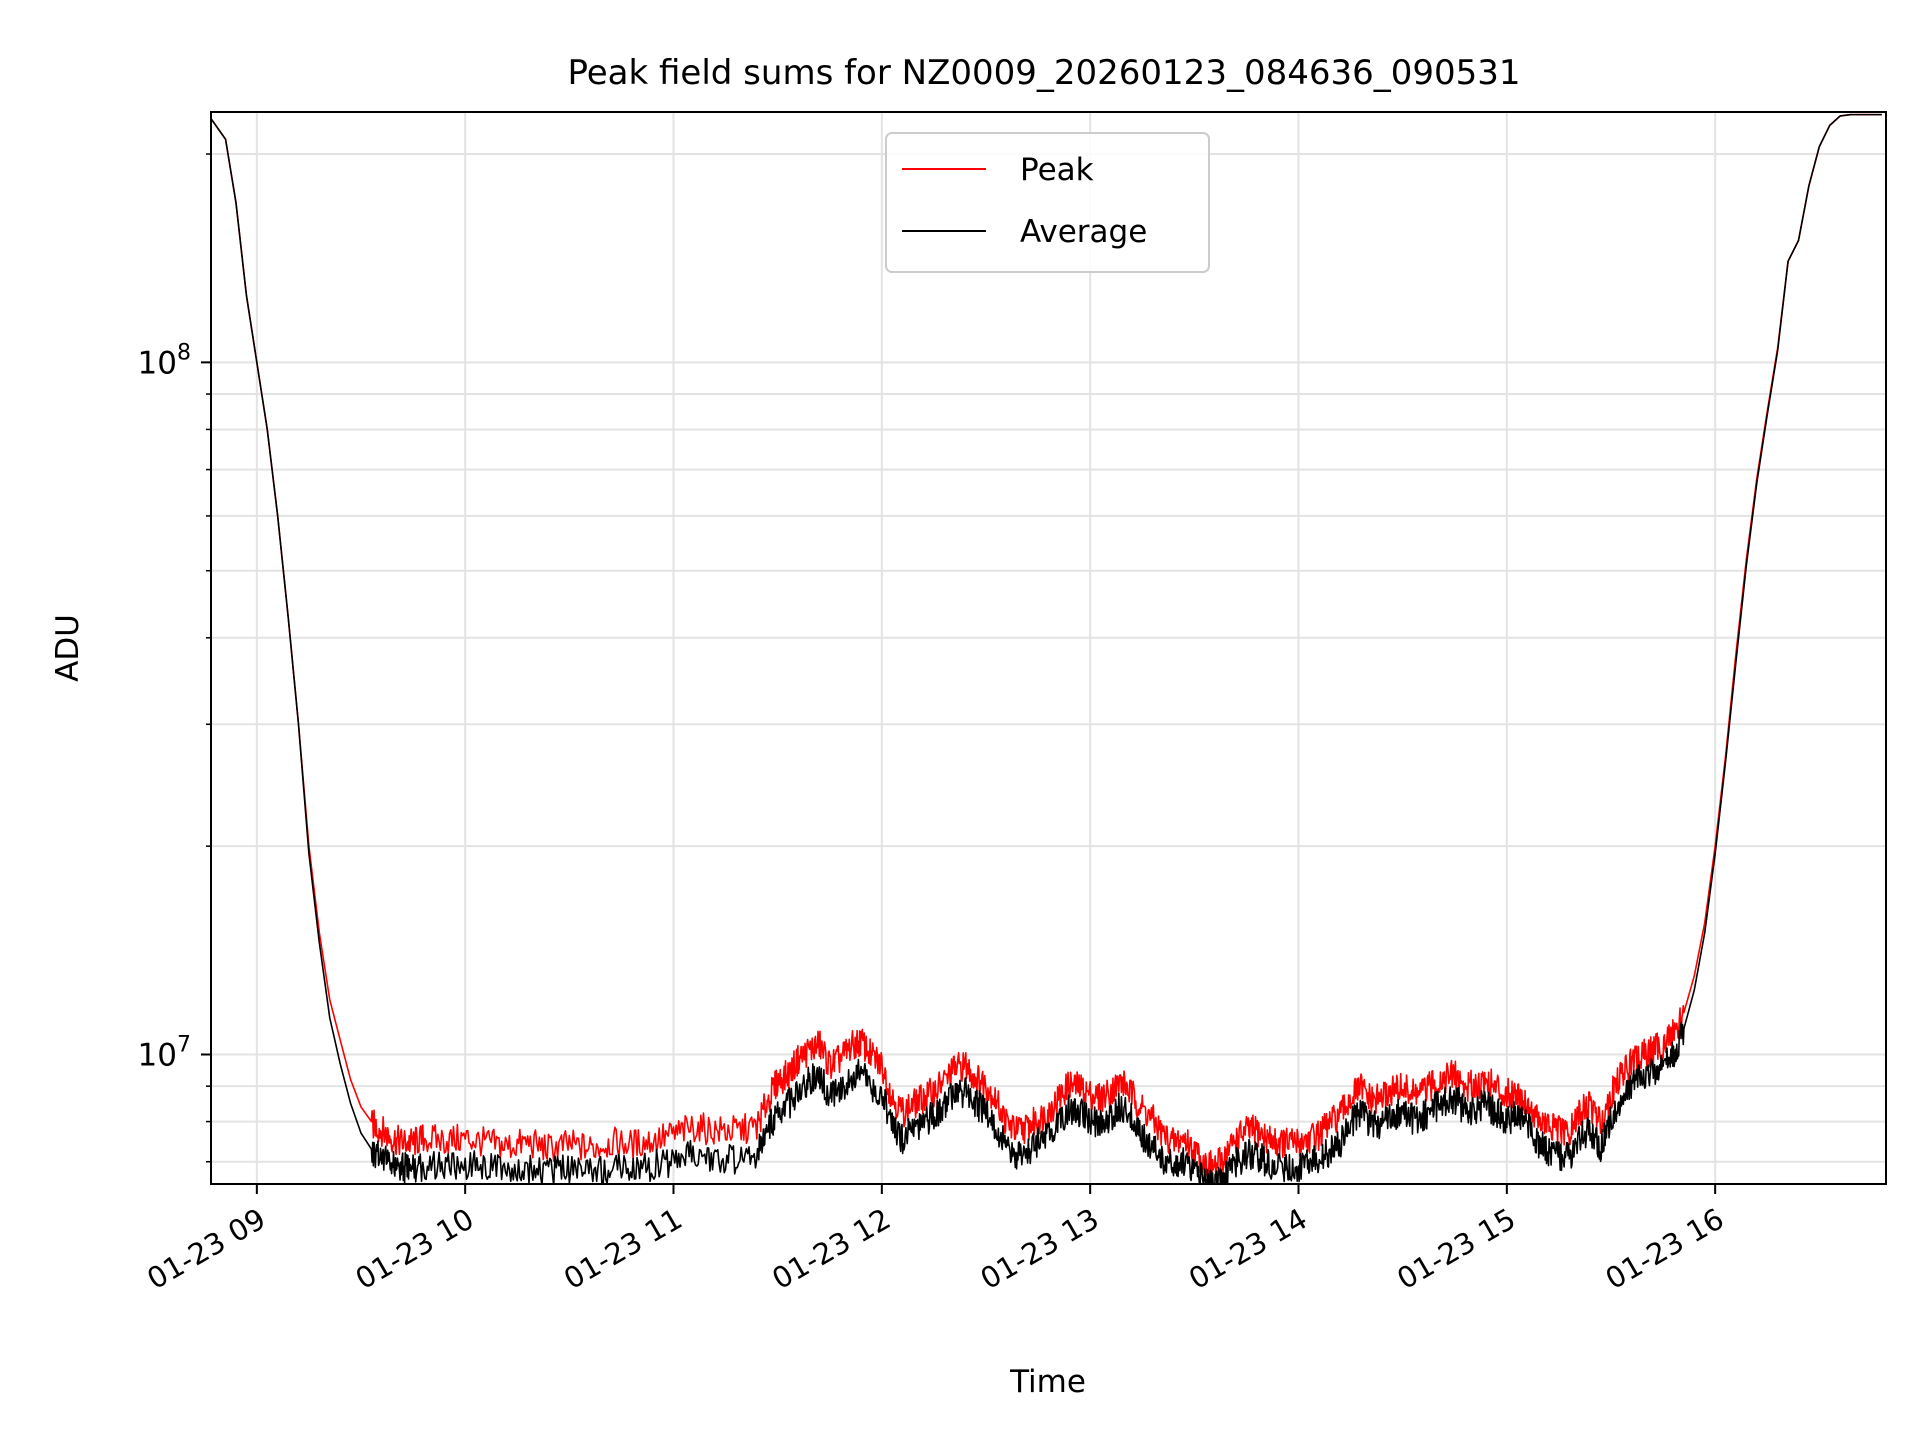 This screenshot has width=1920, height=1440. What do you see at coordinates (184, 1045) in the screenshot?
I see `y-tick-label-exponent: 7` at bounding box center [184, 1045].